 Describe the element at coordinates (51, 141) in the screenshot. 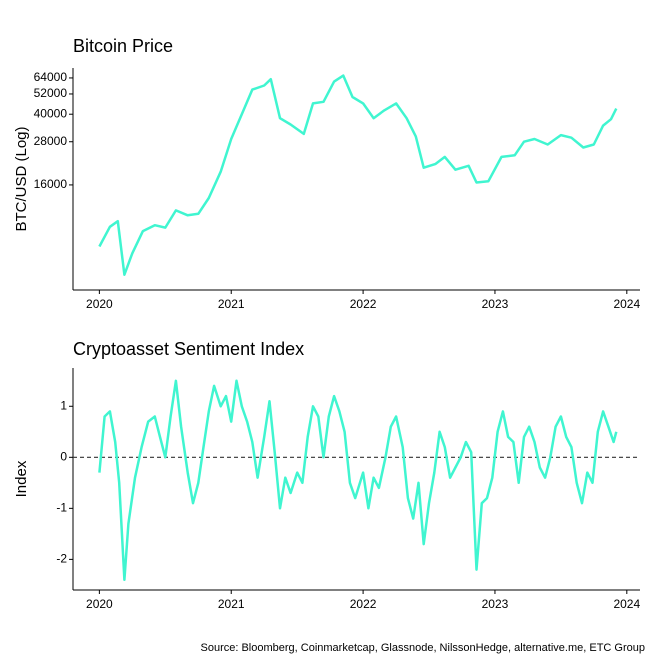

I see `y-tick-label: 28000` at that location.